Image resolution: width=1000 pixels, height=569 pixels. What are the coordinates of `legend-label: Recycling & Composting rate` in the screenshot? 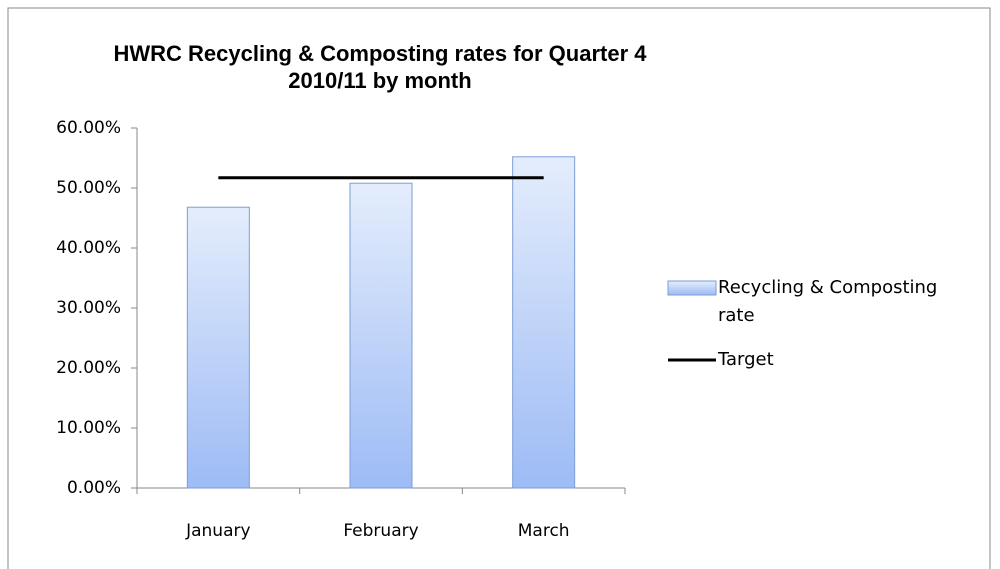 It's located at (828, 301).